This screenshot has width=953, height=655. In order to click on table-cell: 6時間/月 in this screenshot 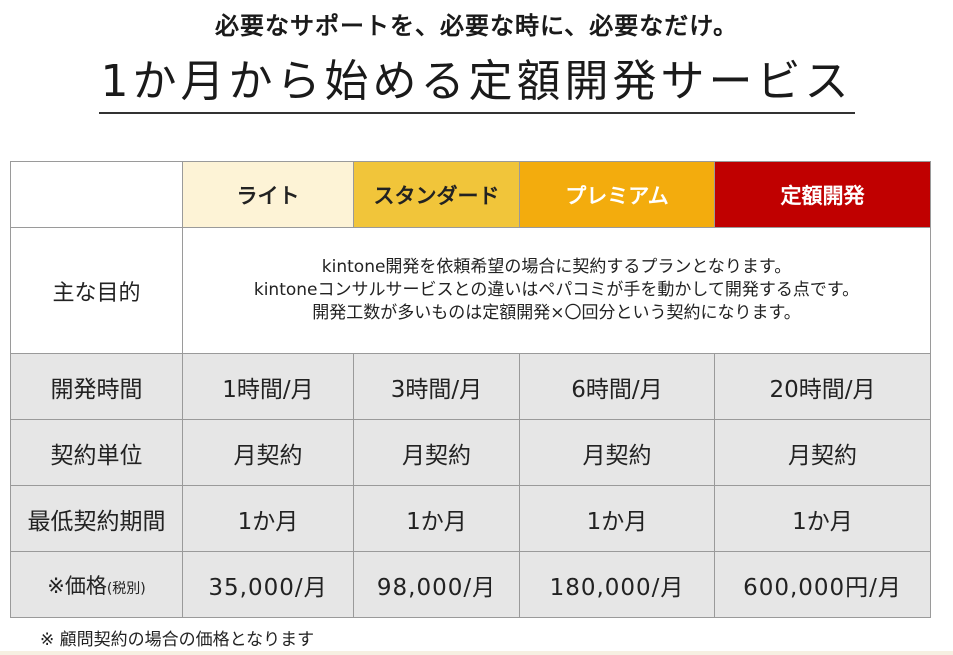, I will do `click(617, 386)`.